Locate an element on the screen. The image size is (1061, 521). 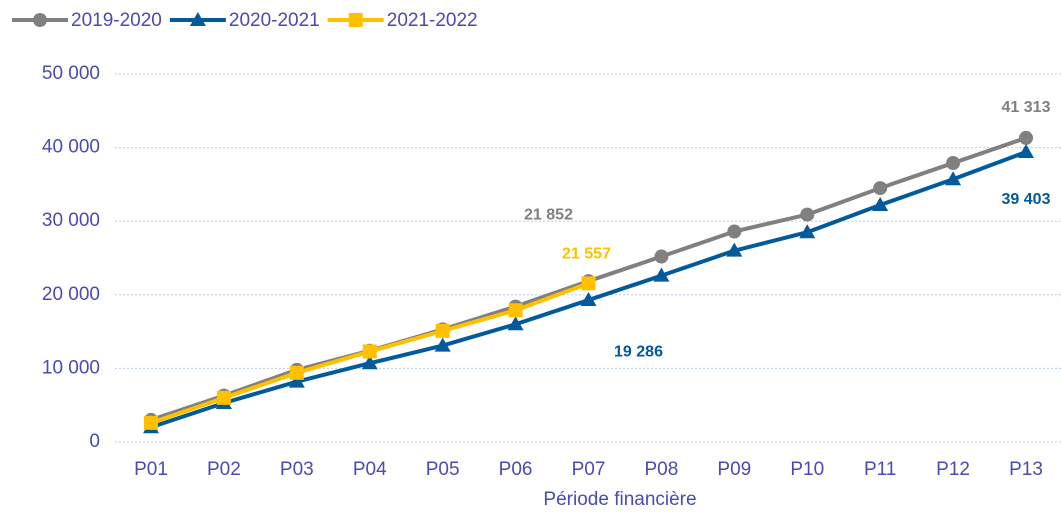
x-tick-label: P08 is located at coordinates (662, 469).